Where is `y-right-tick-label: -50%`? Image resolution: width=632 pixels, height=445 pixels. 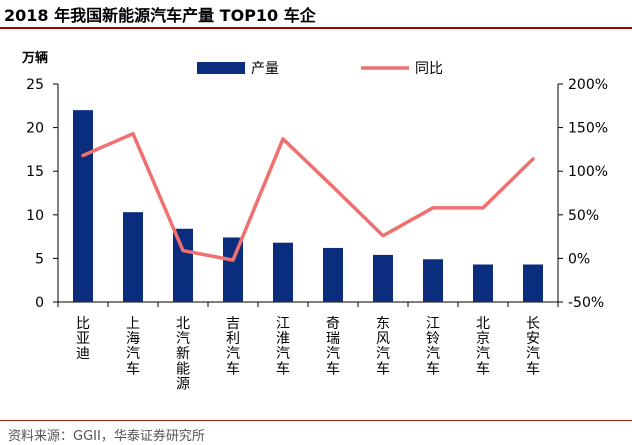
y-right-tick-label: -50% is located at coordinates (586, 303).